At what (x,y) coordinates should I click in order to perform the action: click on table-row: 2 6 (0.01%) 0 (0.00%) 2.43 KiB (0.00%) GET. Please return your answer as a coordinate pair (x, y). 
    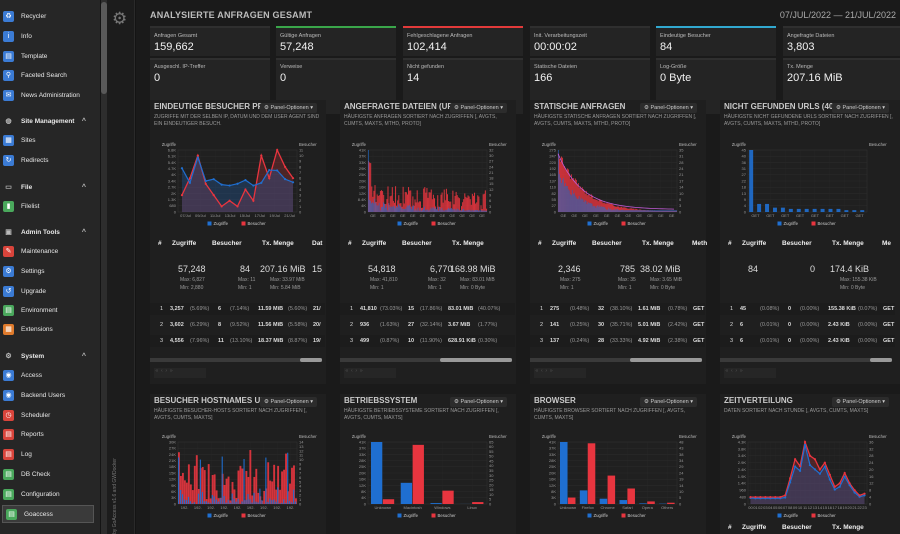
    Looking at the image, I should click on (807, 325).